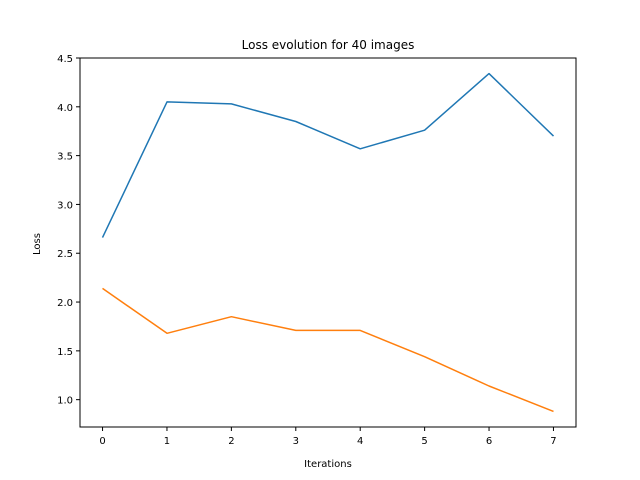 This screenshot has width=640, height=480. I want to click on y-axis: 1.0 1.5 2.0 2.5 3.0 3.5 4.0 4.5, so click(68, 230).